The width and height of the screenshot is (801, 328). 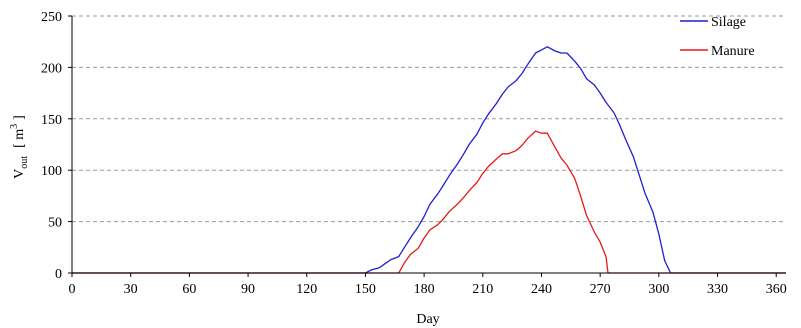 I want to click on y-axis-title-unit-close: ], so click(x=19, y=117).